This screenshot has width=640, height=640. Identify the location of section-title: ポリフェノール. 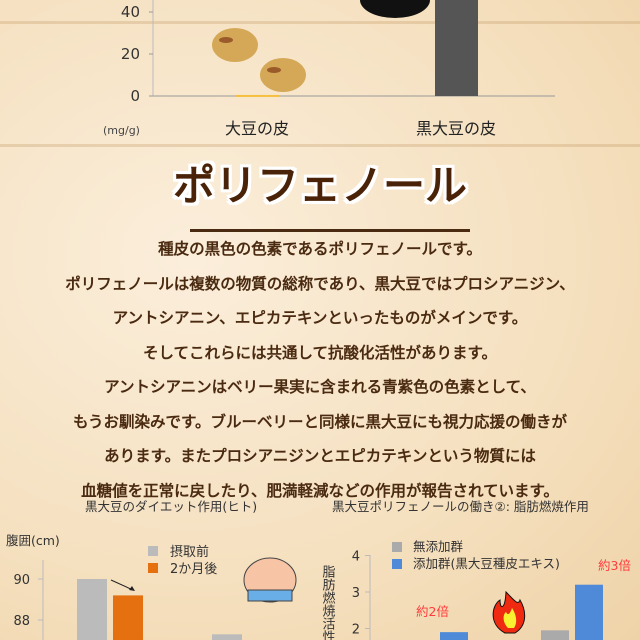
(319, 185).